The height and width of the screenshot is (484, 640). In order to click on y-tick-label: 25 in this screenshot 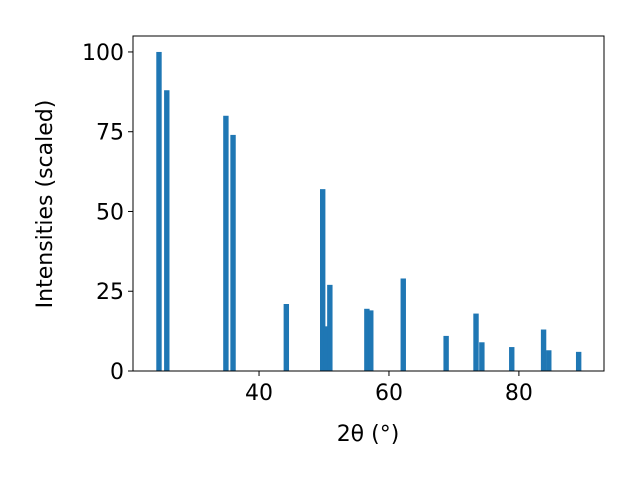, I will do `click(110, 292)`.